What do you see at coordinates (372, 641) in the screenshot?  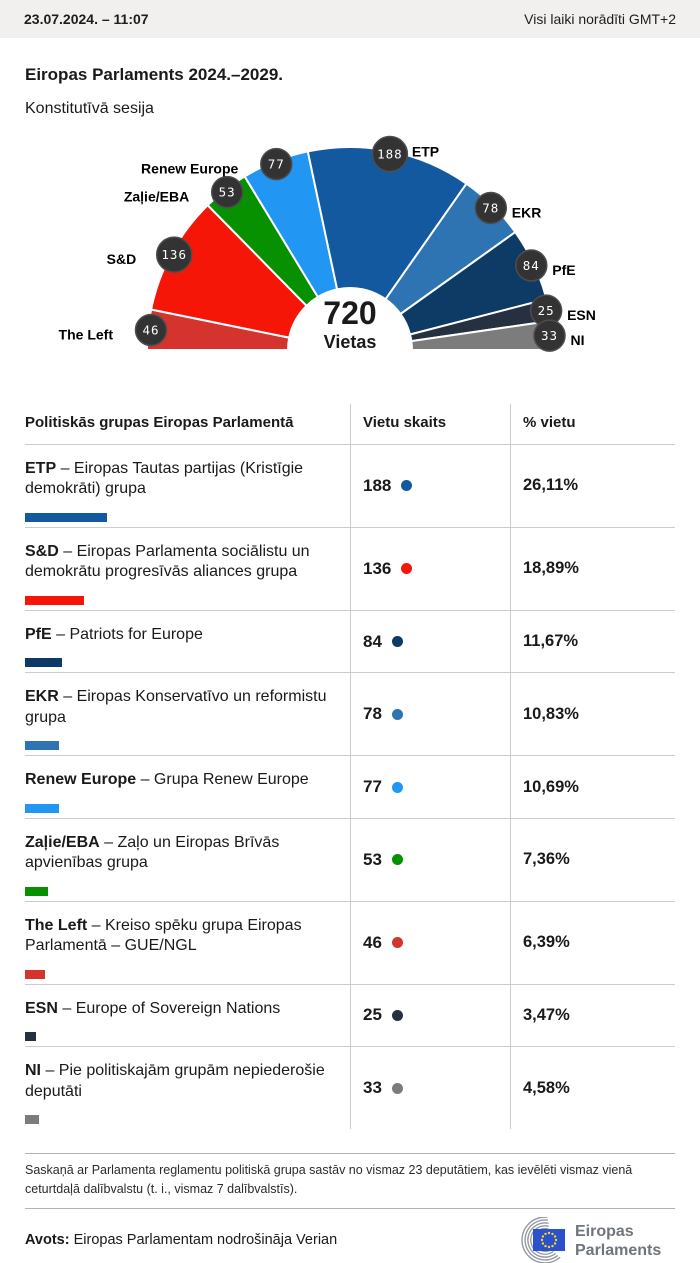 I see `seats-value: 84` at bounding box center [372, 641].